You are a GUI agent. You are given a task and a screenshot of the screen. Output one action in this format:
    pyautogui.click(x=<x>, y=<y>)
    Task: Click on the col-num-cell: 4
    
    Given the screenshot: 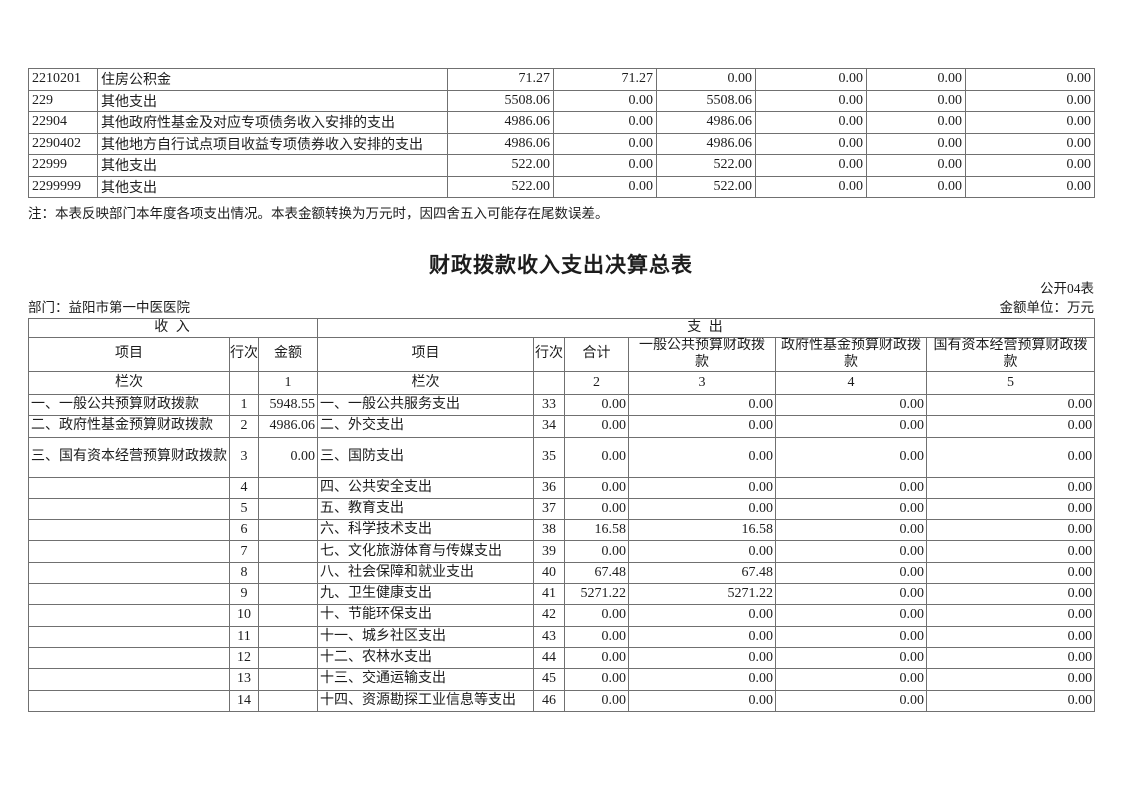 What is the action you would take?
    pyautogui.click(x=851, y=383)
    